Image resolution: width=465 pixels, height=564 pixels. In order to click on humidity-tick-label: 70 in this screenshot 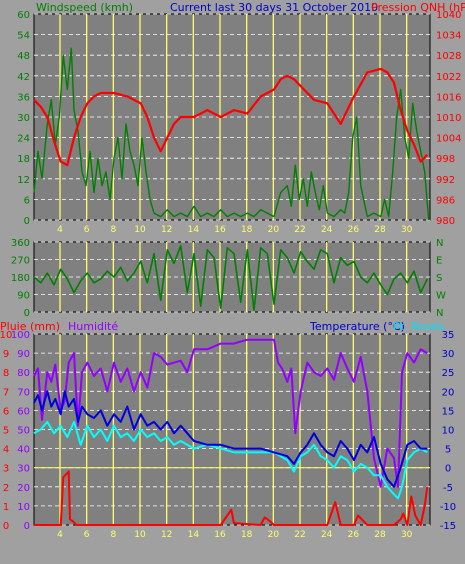, I will do `click(23, 392)`.